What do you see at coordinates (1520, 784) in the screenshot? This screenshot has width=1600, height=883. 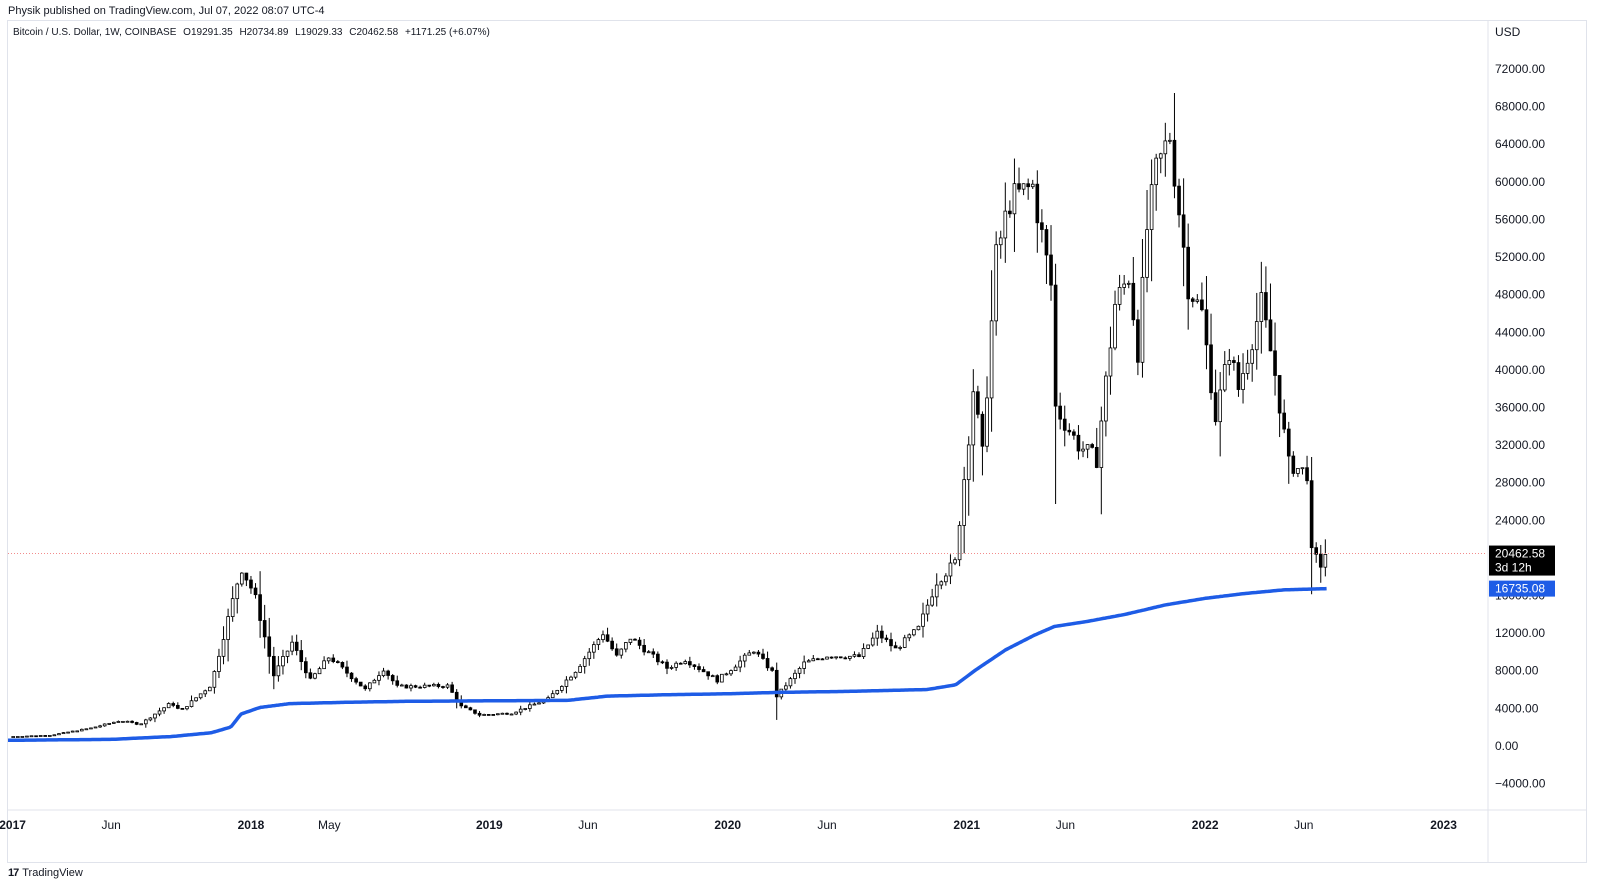 I see `y-tick-label: −4000.00` at bounding box center [1520, 784].